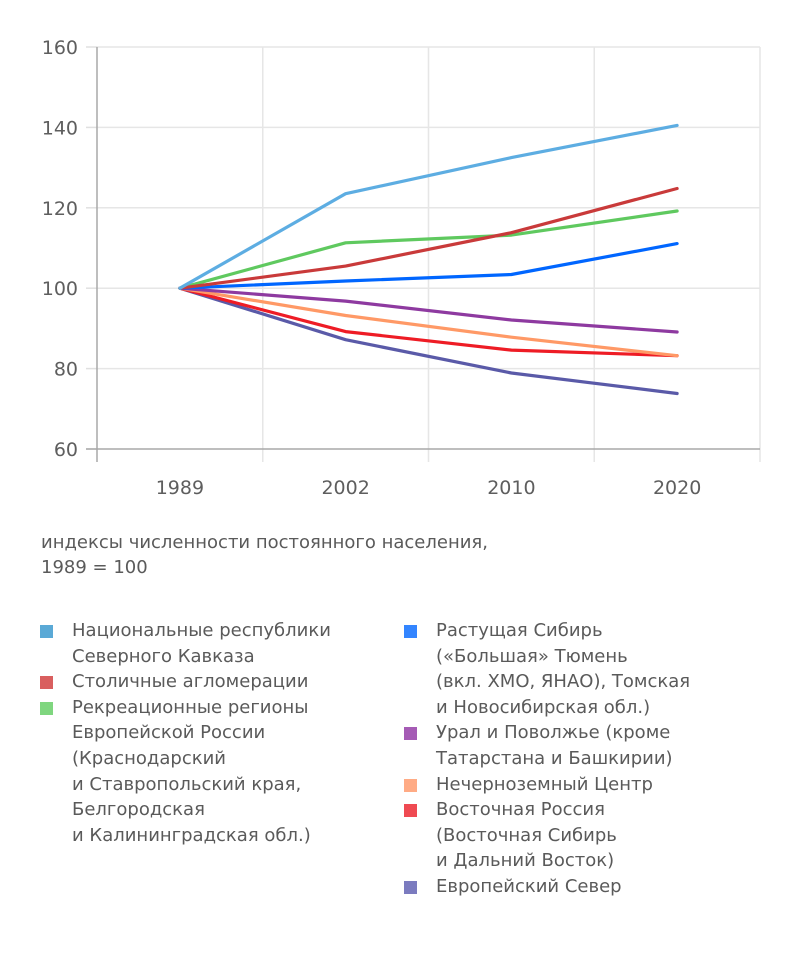 The image size is (800, 968). What do you see at coordinates (511, 488) in the screenshot?
I see `x-tick-label: 2010` at bounding box center [511, 488].